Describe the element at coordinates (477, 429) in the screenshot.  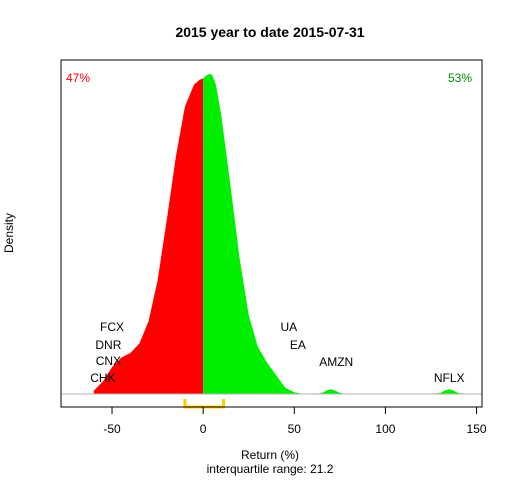
I see `x-tick-label: 150` at that location.